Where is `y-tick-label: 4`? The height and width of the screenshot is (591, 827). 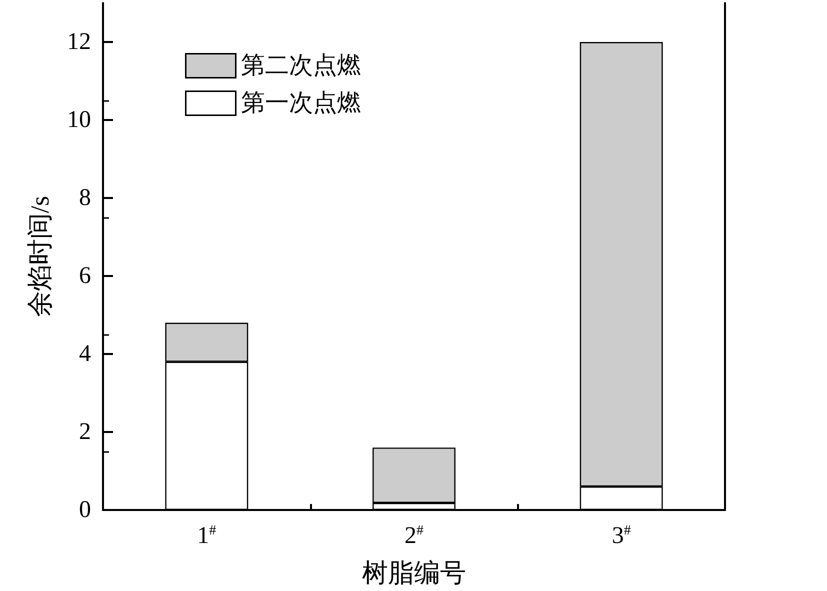
y-tick-label: 4 is located at coordinates (85, 354).